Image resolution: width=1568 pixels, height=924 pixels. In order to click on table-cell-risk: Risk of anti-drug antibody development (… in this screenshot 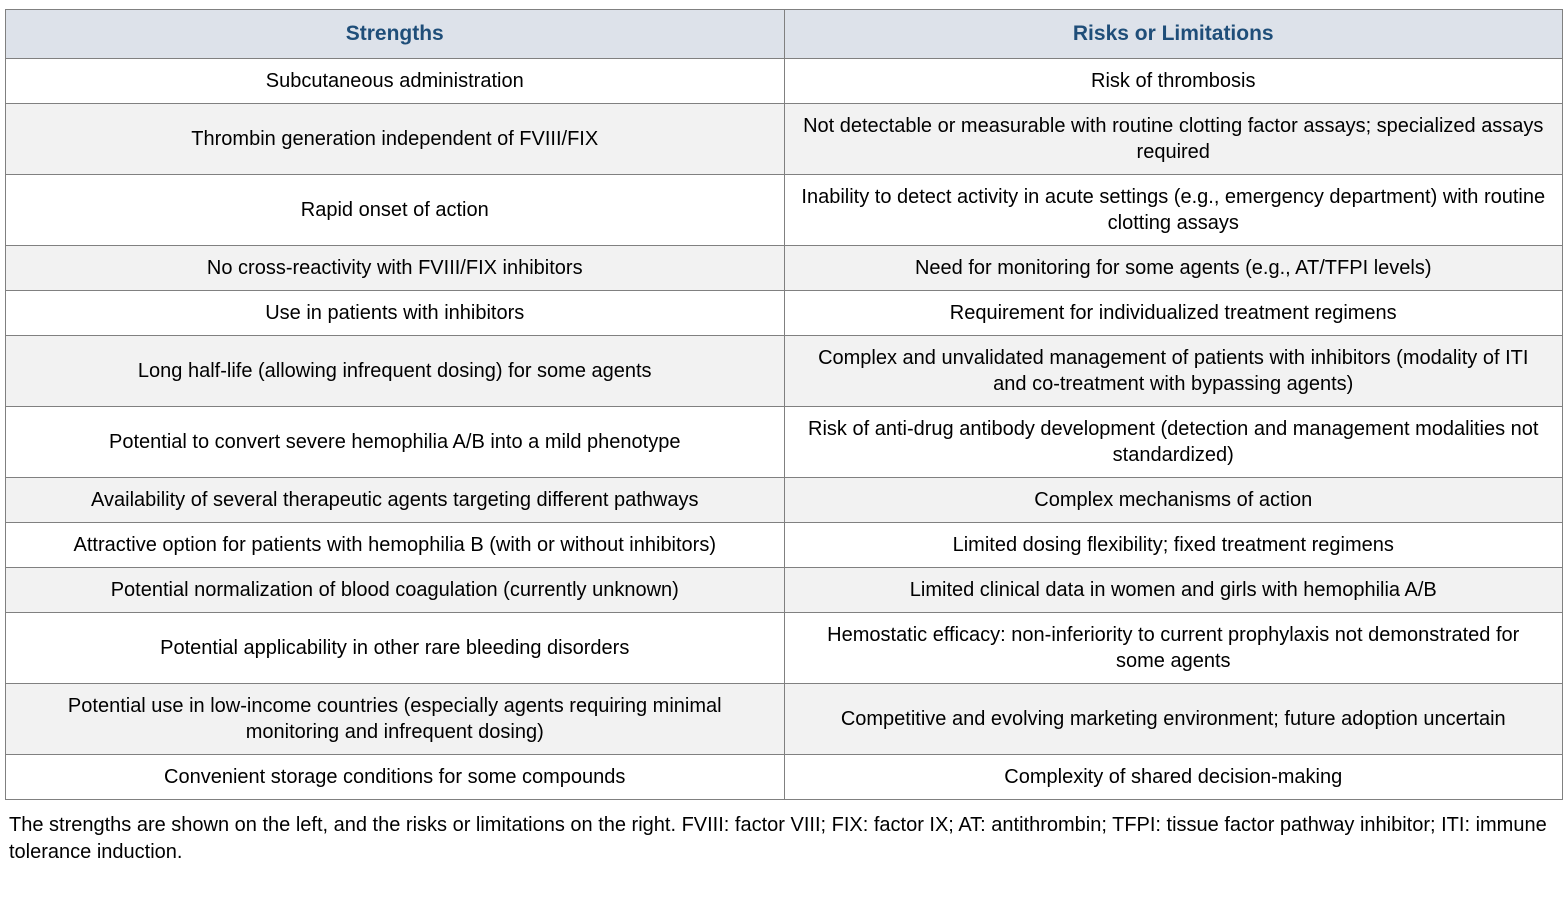, I will do `click(1173, 442)`.